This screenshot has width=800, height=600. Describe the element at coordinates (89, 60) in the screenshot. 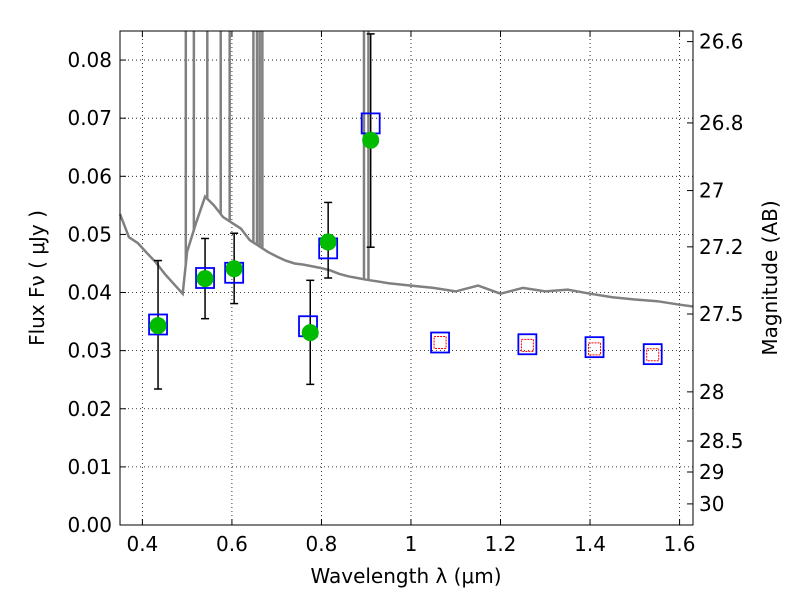

I see `y-tick-label: 0.08` at that location.